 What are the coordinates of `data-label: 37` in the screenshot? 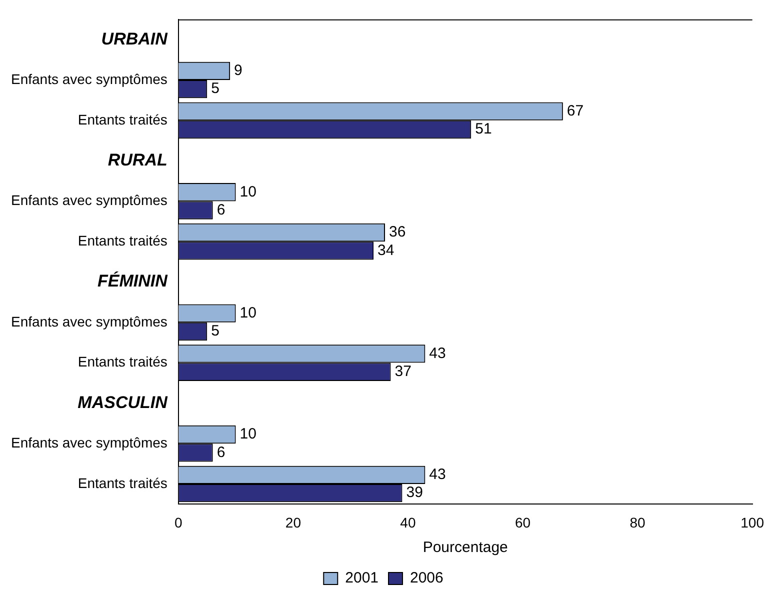 It's located at (403, 371).